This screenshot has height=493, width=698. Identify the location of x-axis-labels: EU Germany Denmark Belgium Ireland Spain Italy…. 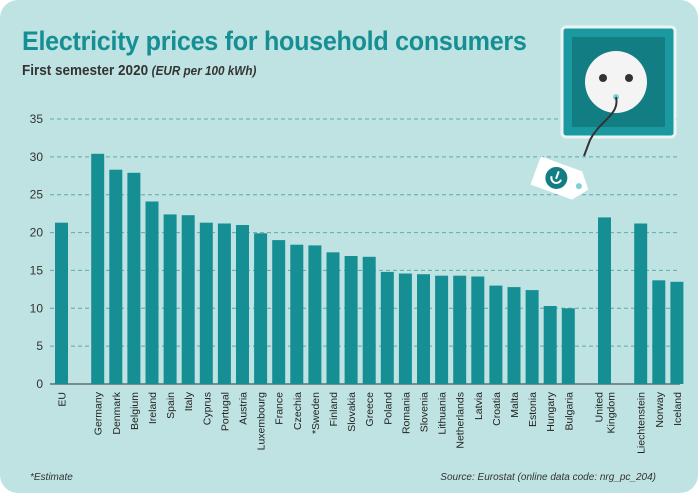
(370, 422).